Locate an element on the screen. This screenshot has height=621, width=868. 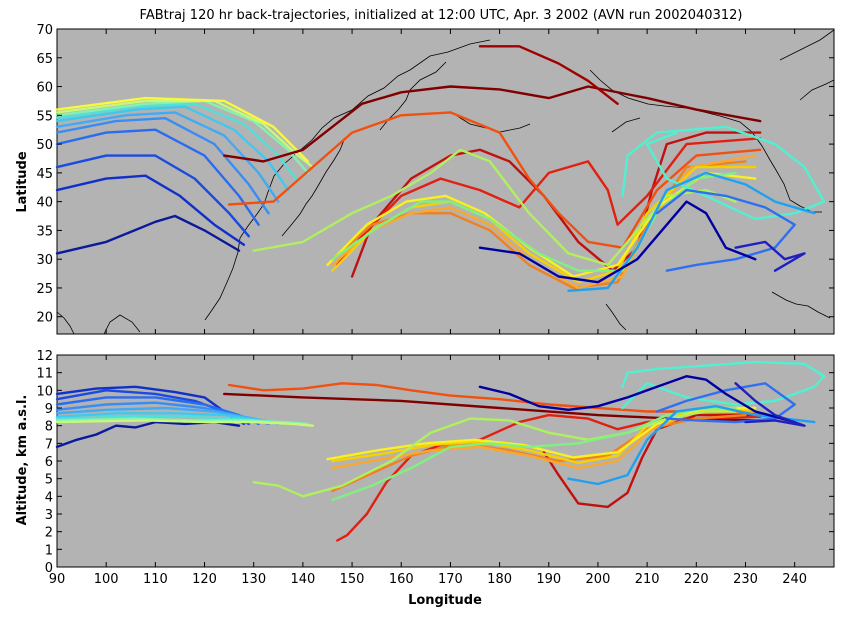
altitude-ytick-label: 1 is located at coordinates (49, 550).